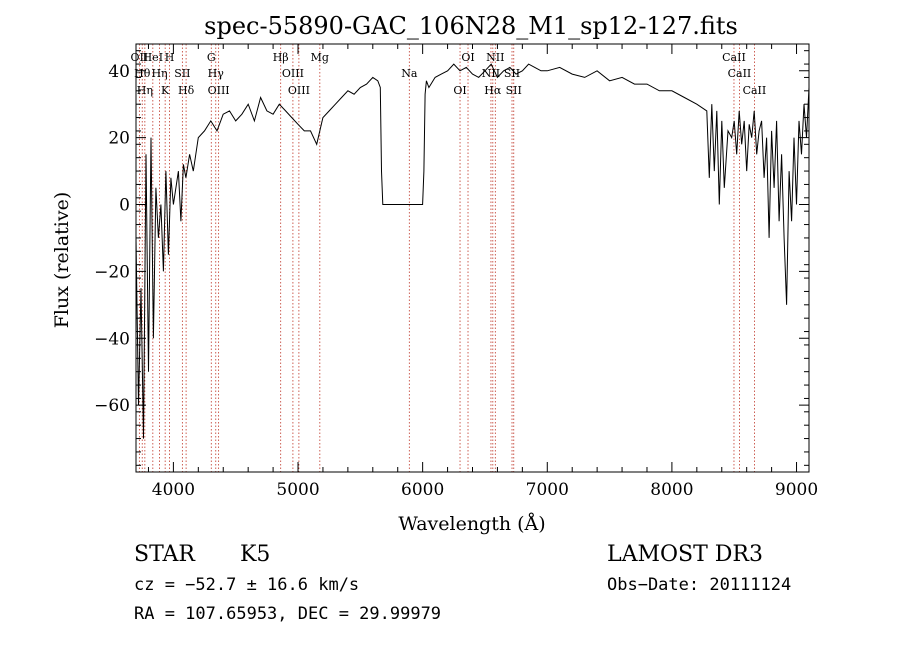 The height and width of the screenshot is (649, 900). I want to click on line-marker-label: Hδ, so click(186, 90).